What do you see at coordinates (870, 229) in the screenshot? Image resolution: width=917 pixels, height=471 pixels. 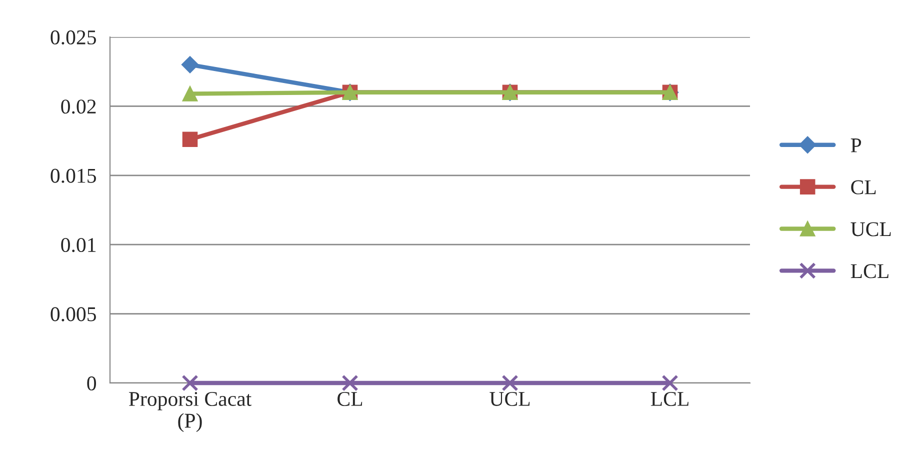 I see `legend-label: UCL` at bounding box center [870, 229].